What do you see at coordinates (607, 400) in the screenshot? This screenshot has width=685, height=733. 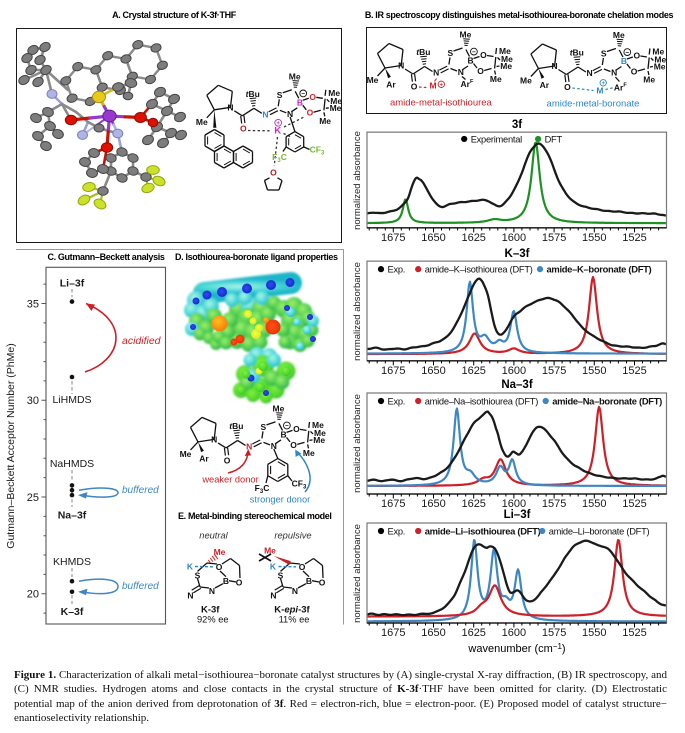 I see `svg-text: amide–Na–boronate (DFT)` at bounding box center [607, 400].